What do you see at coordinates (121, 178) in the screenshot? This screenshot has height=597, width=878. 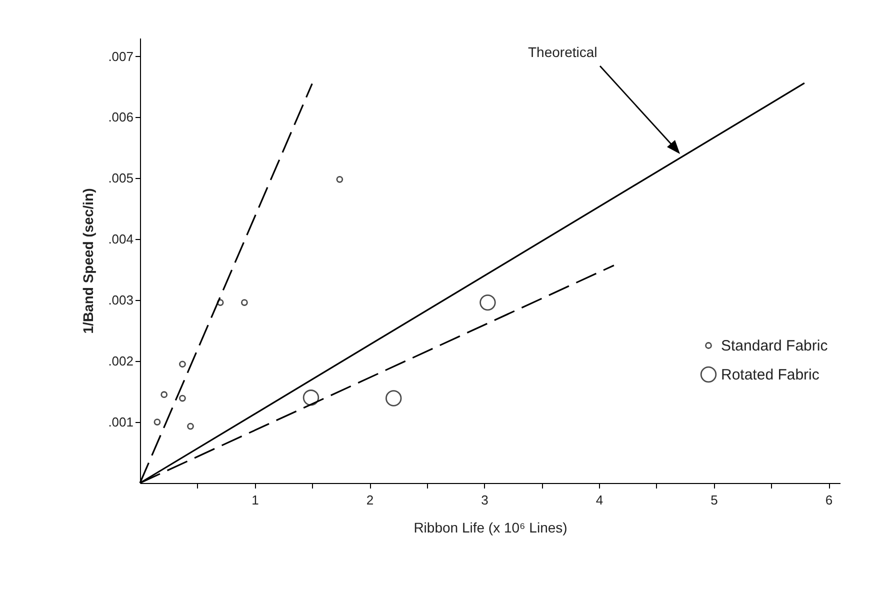 I see `y-tick-label: .005` at bounding box center [121, 178].